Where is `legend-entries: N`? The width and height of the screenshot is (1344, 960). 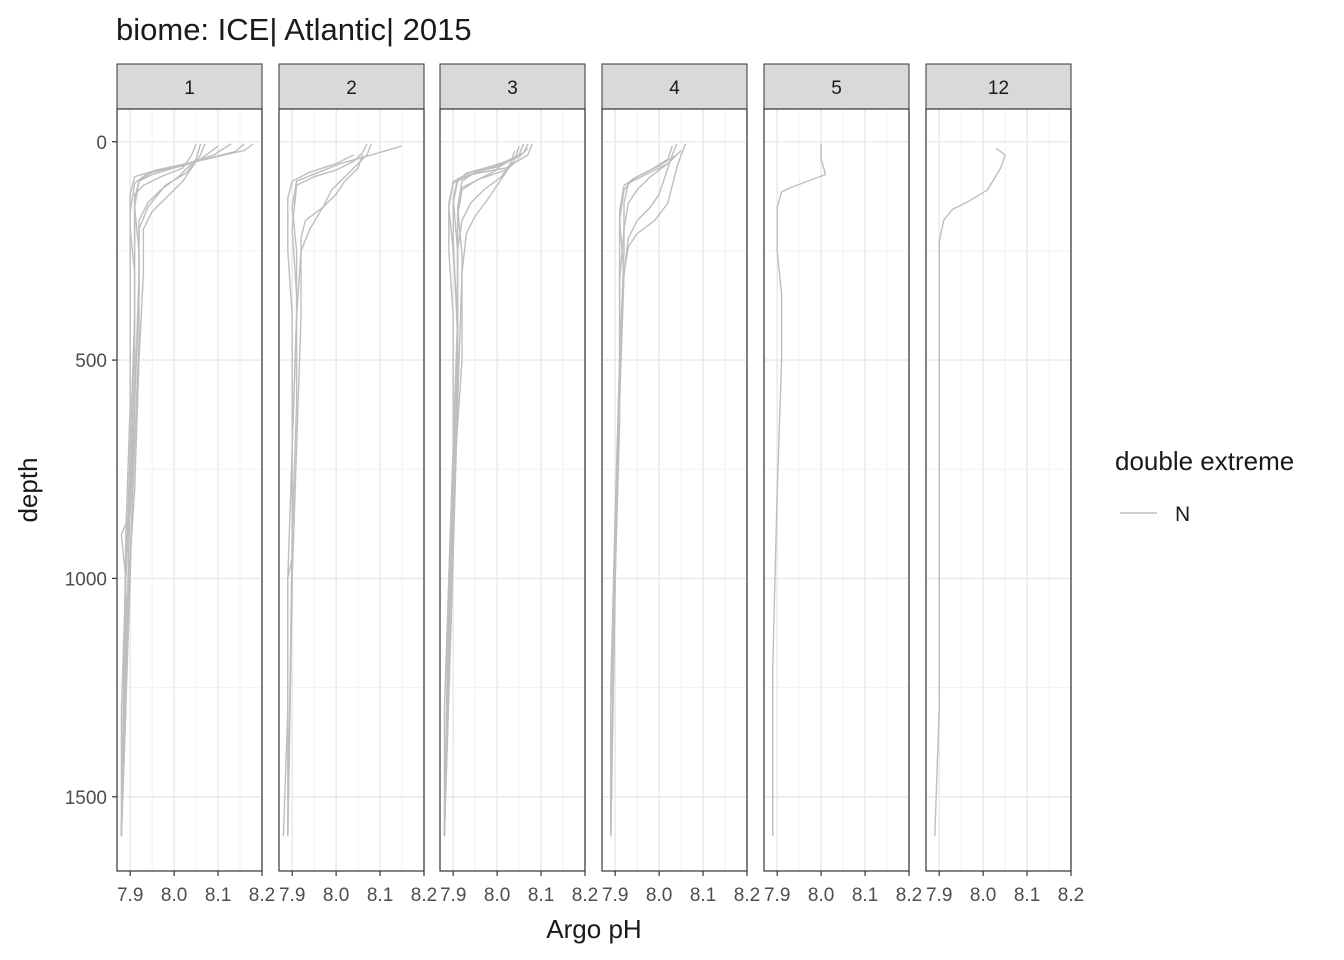
legend-entries: N is located at coordinates (1155, 514).